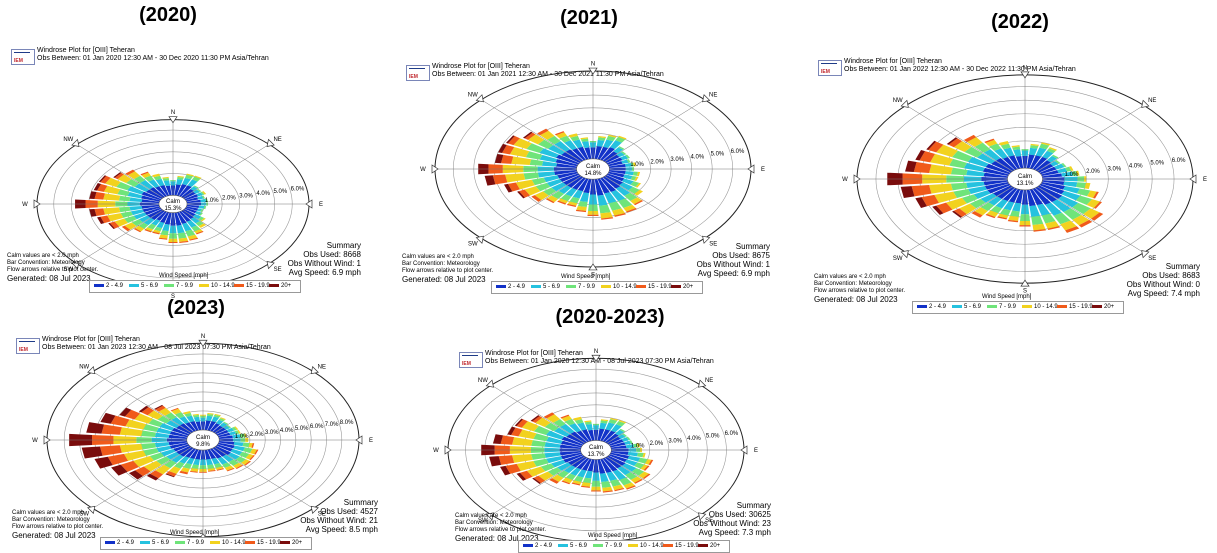 This screenshot has width=1217, height=553. I want to click on petal-dir240-bin2, so click(547, 467).